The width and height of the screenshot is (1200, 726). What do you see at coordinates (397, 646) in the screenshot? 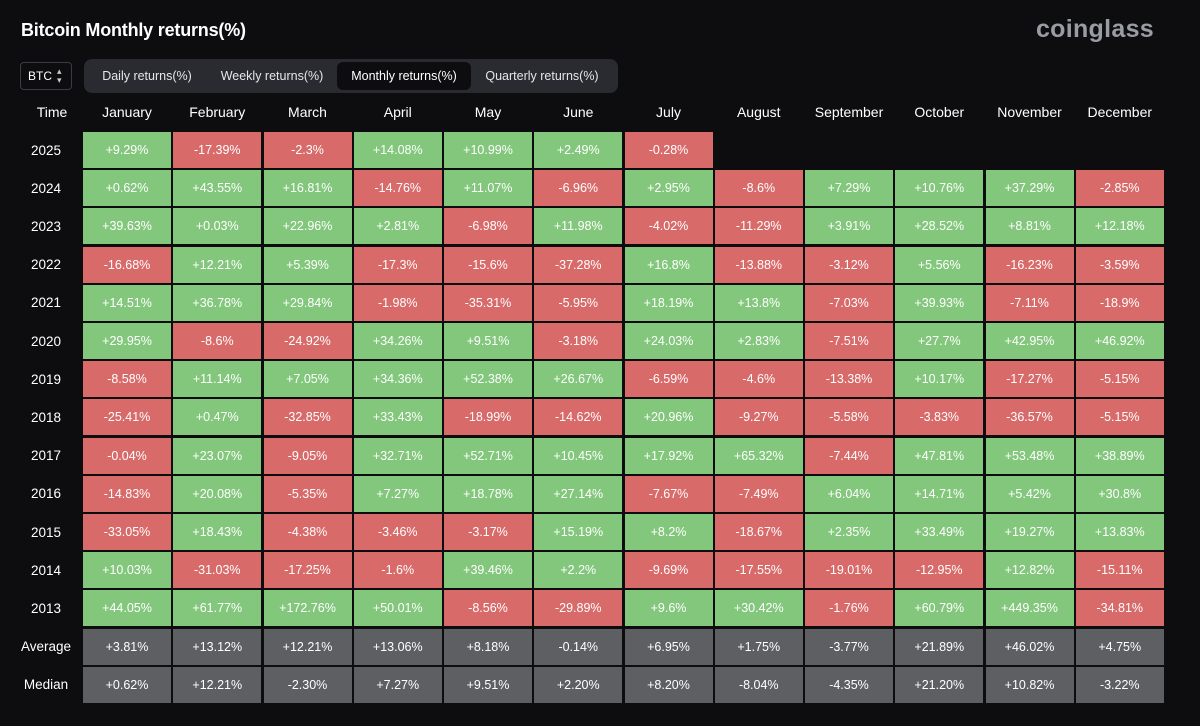
I see `summary-cell: +13.06%` at bounding box center [397, 646].